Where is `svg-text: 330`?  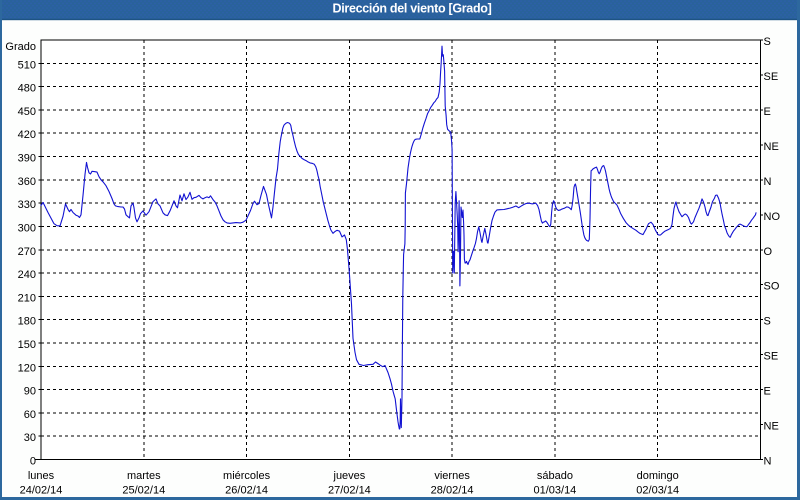 svg-text: 330 is located at coordinates (27, 205).